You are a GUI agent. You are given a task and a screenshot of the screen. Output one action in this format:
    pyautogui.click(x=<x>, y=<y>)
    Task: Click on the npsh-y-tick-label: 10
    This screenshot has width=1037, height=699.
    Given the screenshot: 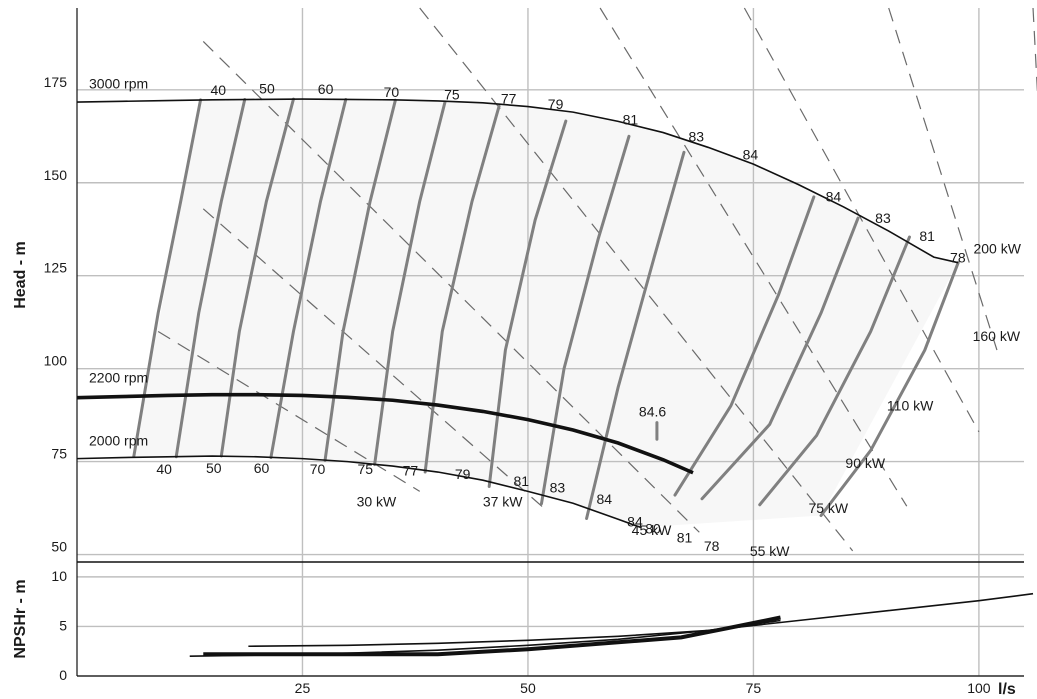 What is the action you would take?
    pyautogui.click(x=59, y=576)
    